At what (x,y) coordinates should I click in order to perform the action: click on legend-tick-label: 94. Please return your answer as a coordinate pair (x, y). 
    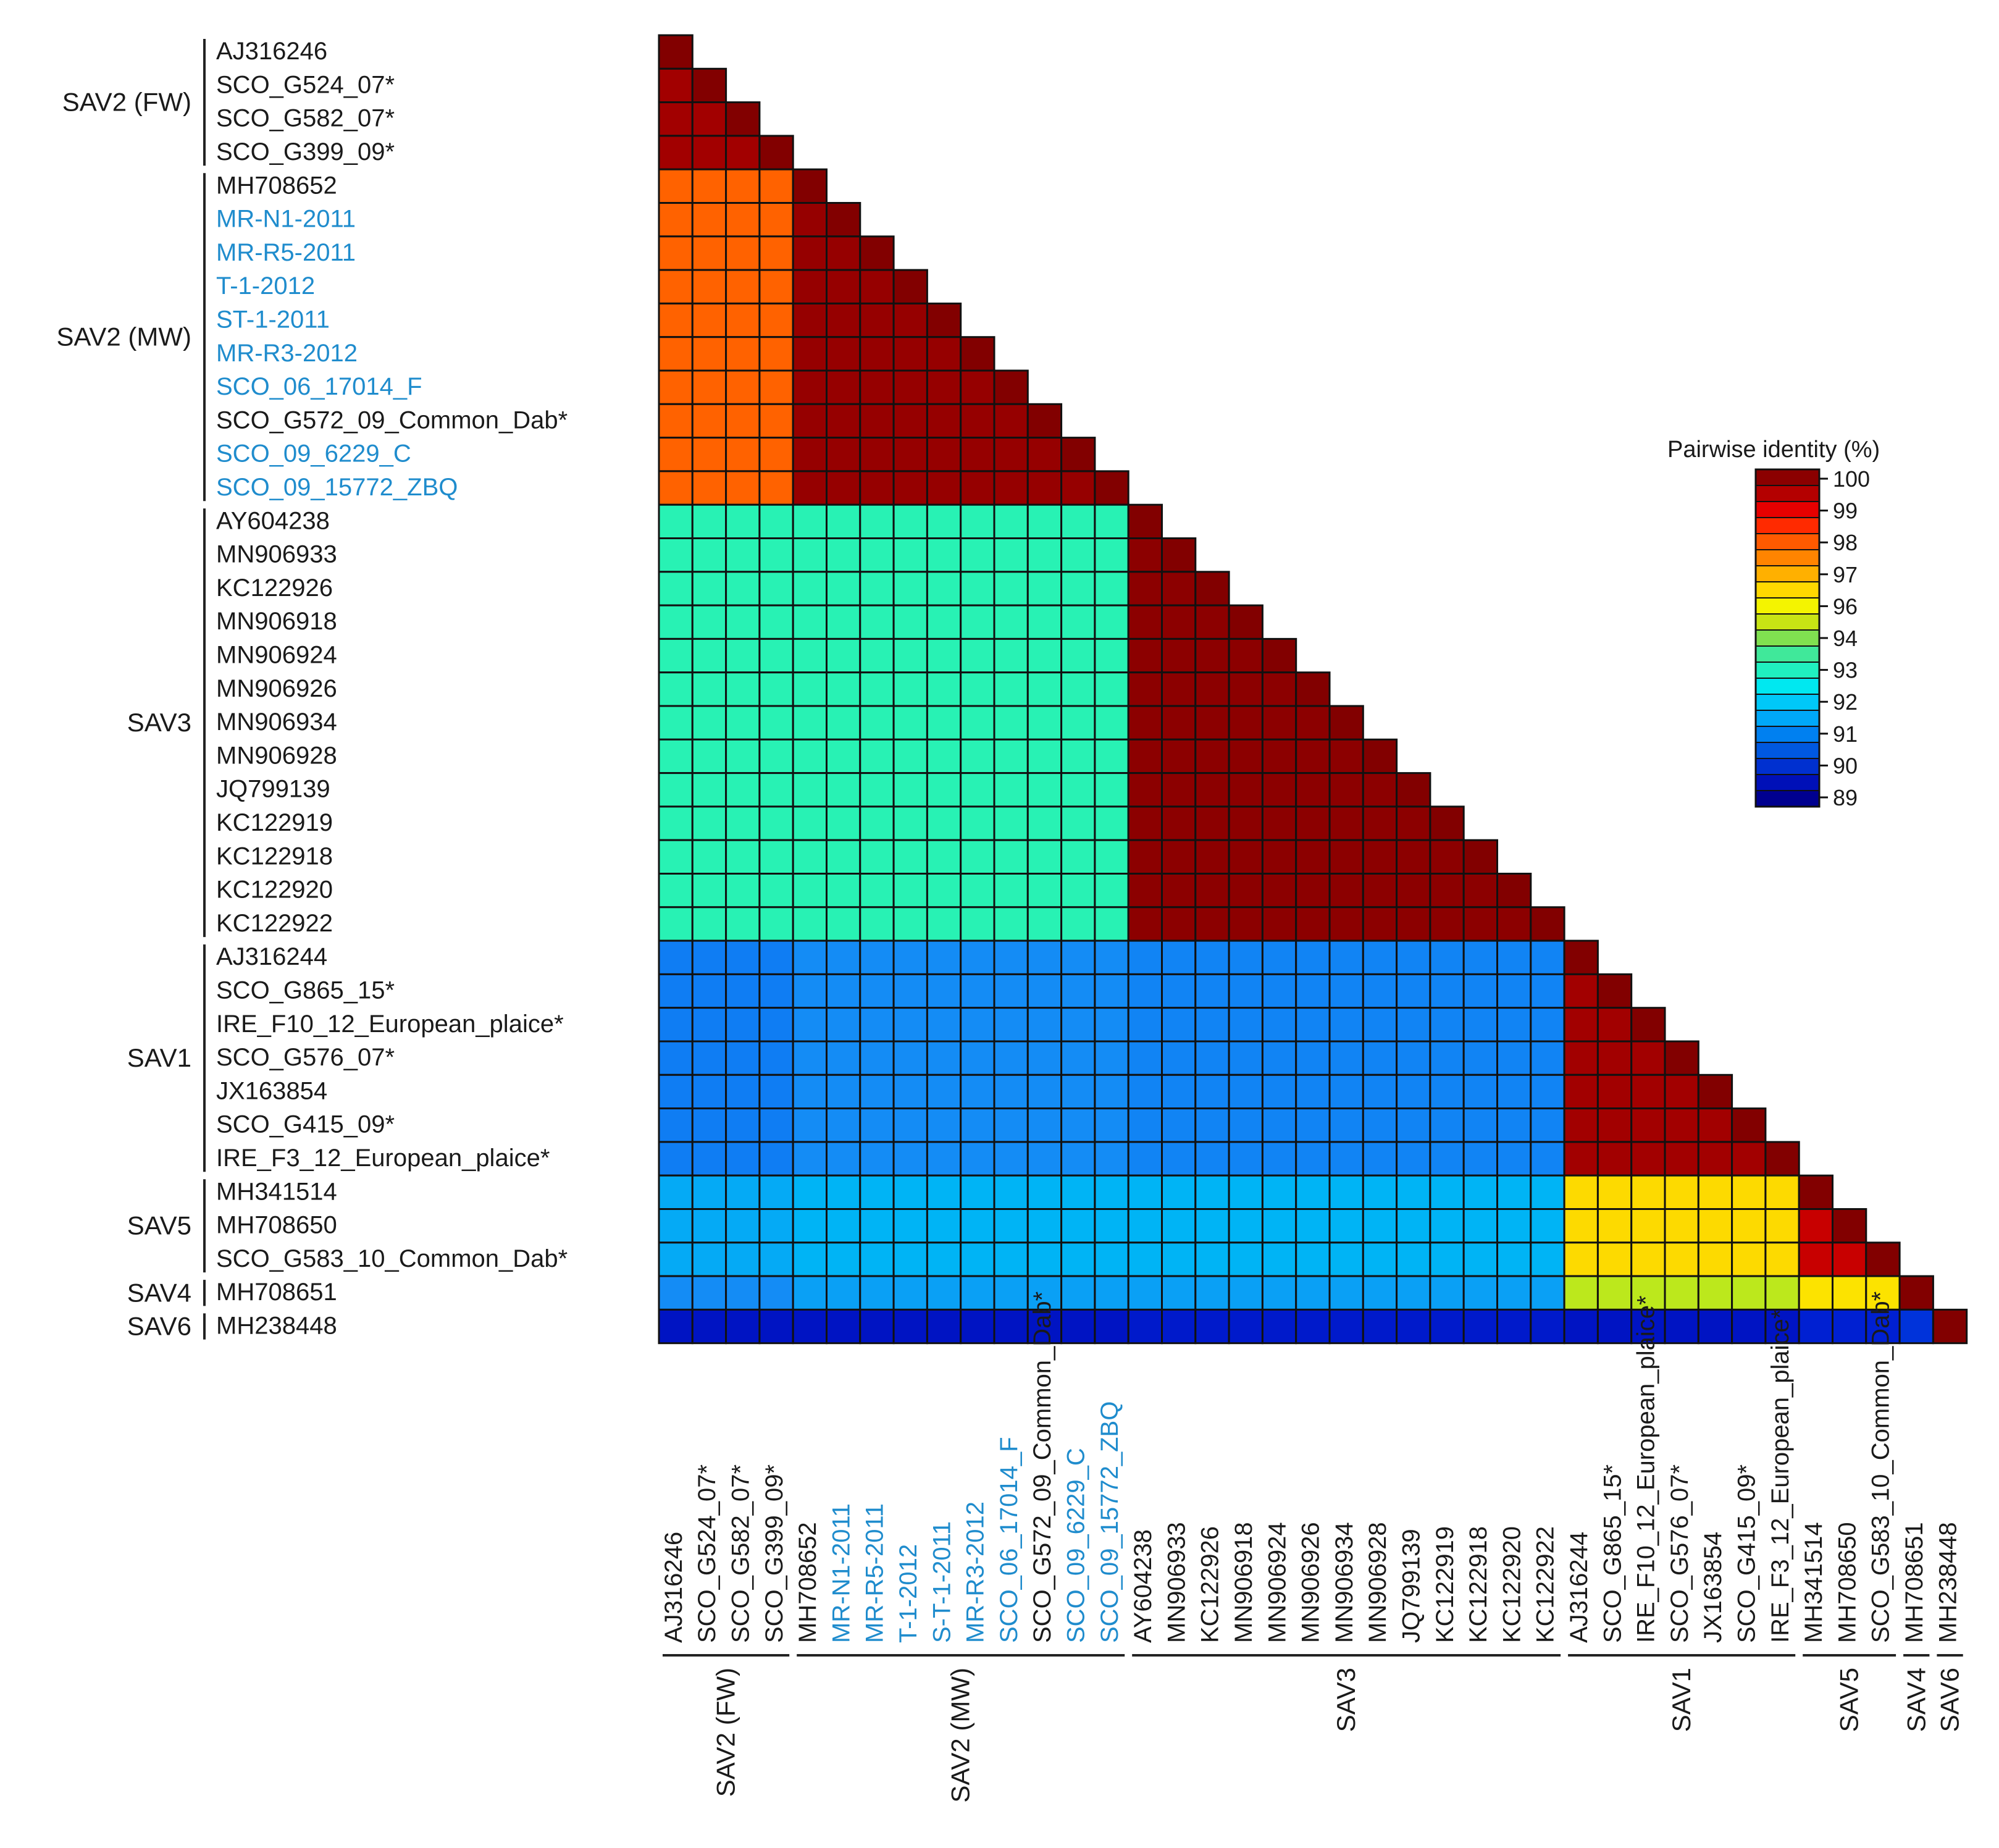
    Looking at the image, I should click on (1845, 639).